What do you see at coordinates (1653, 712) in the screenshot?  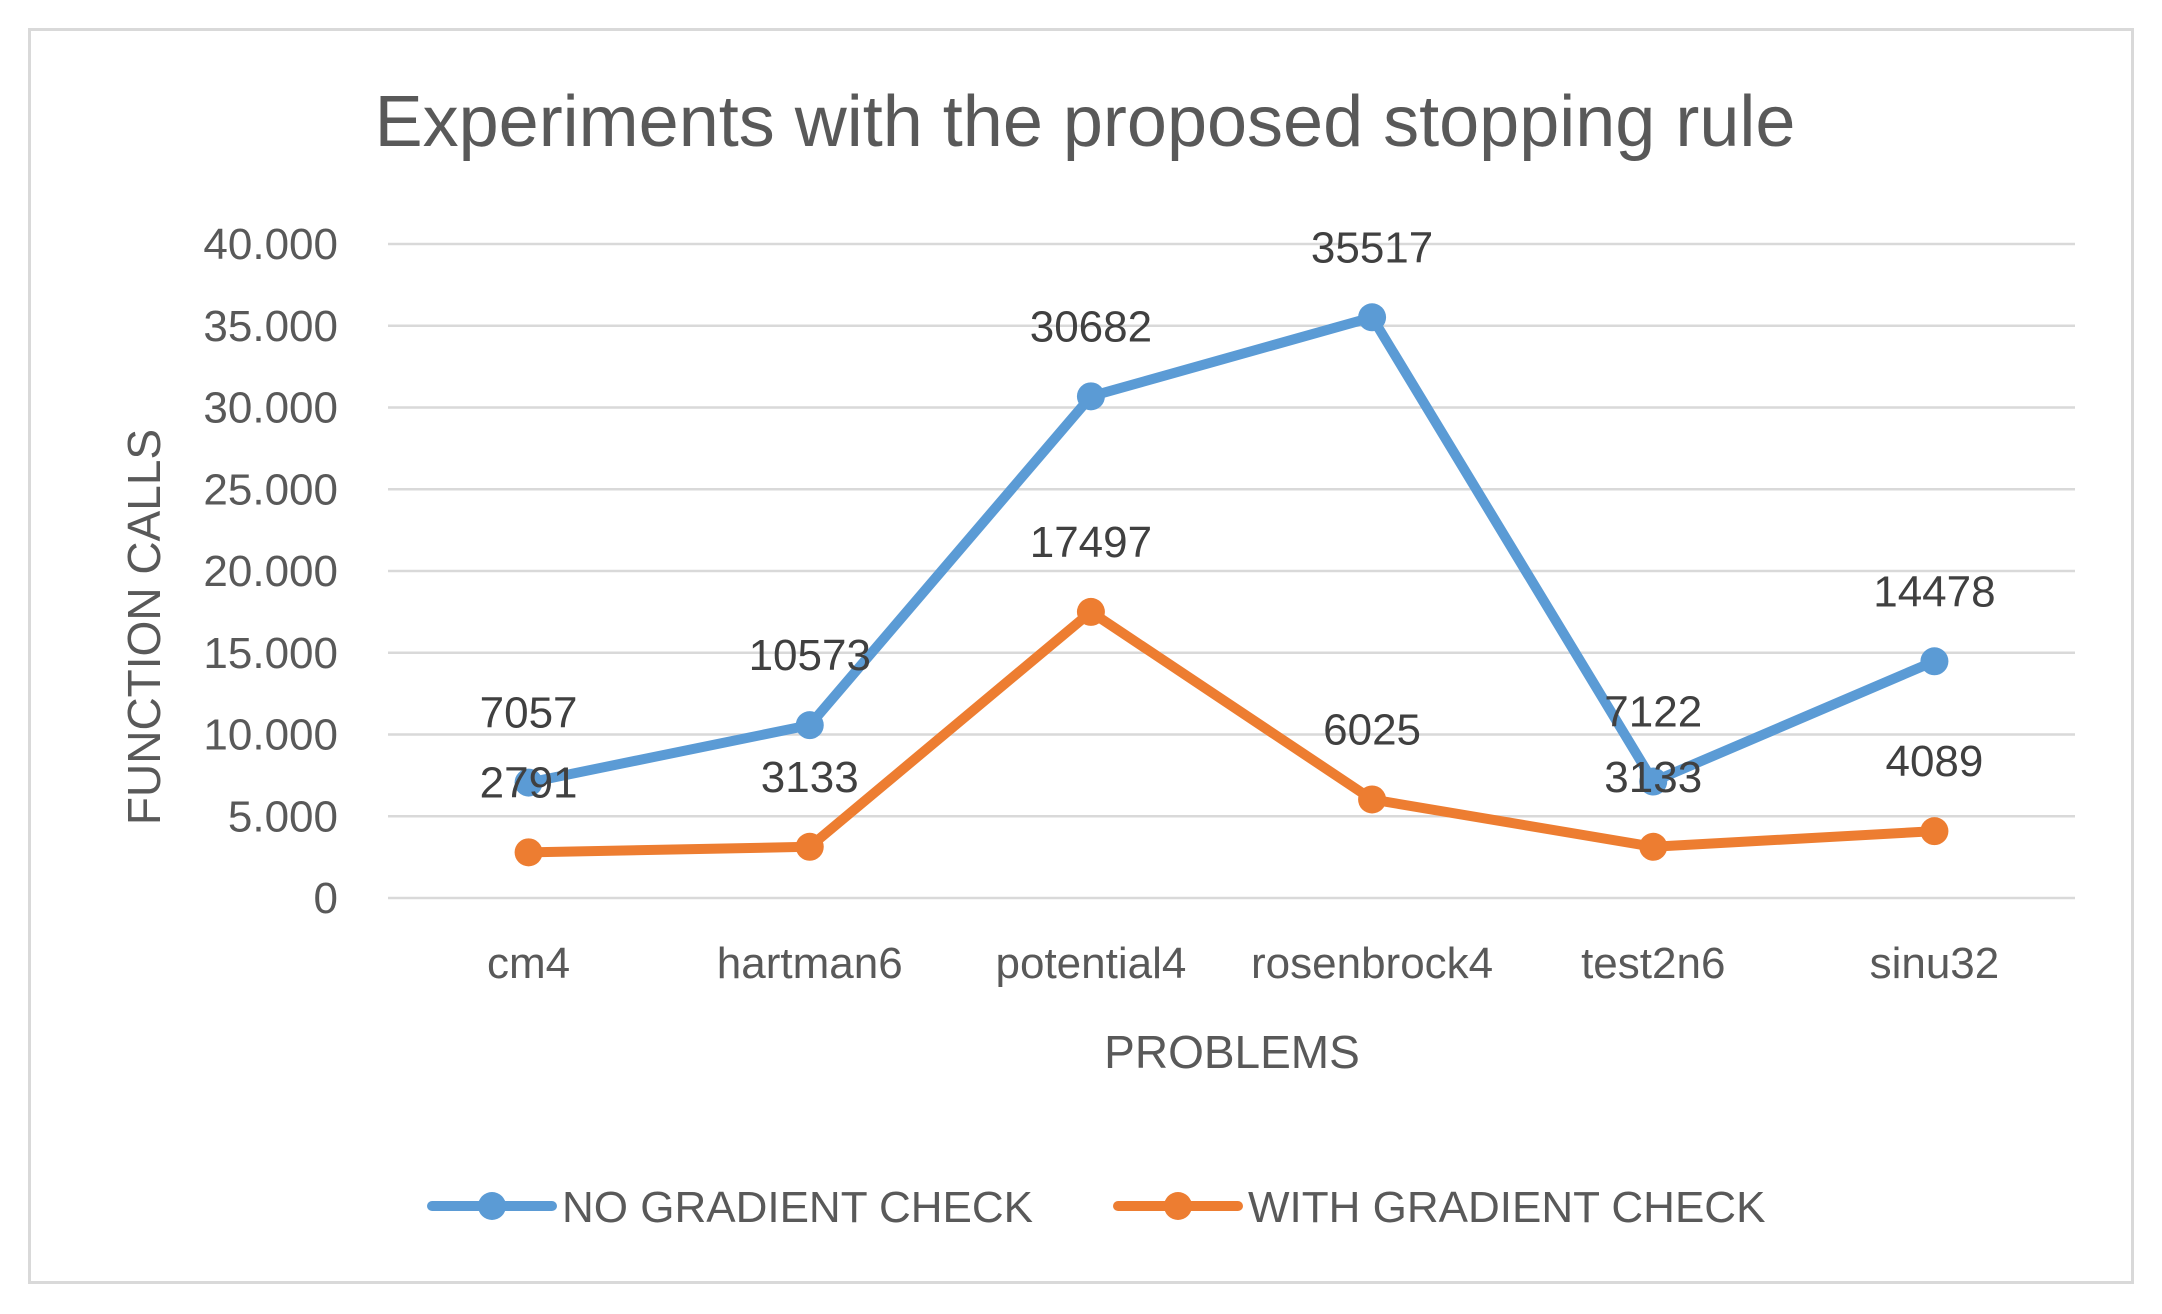 I see `data-label: 7122` at bounding box center [1653, 712].